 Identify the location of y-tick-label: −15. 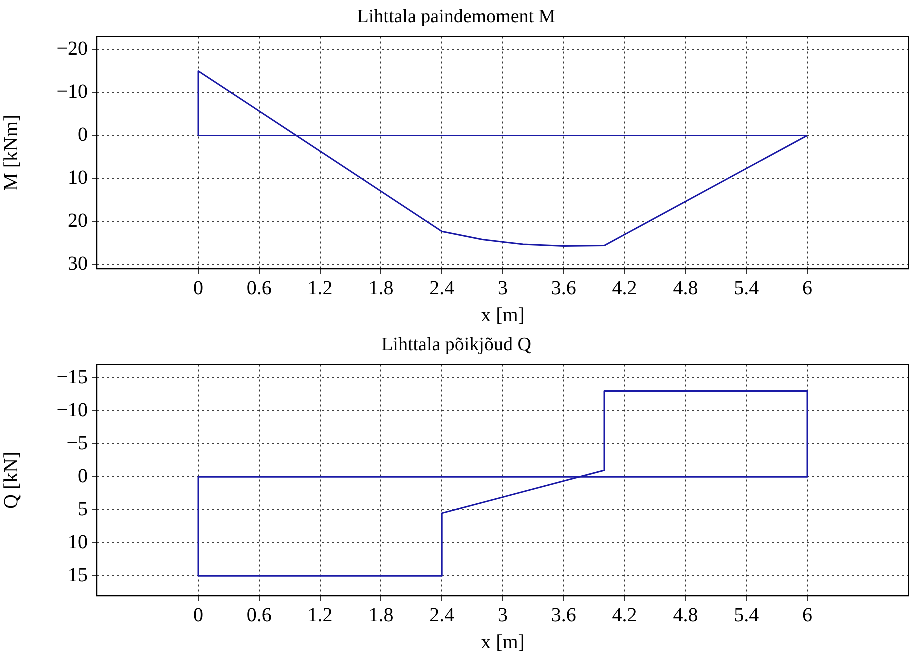
(72, 377).